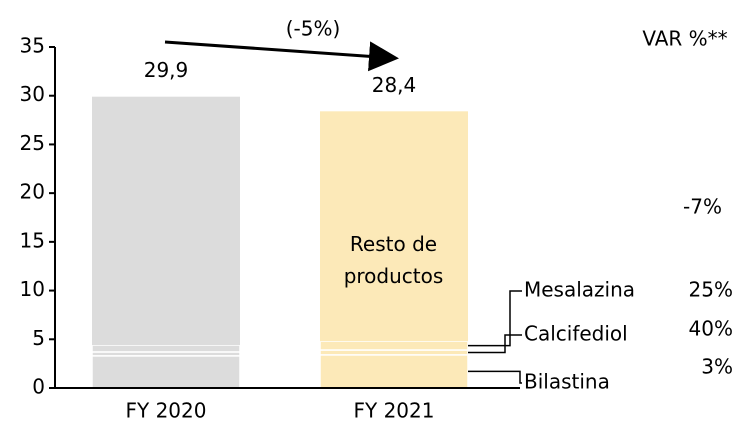  Describe the element at coordinates (711, 290) in the screenshot. I see `var-label: 25%` at that location.